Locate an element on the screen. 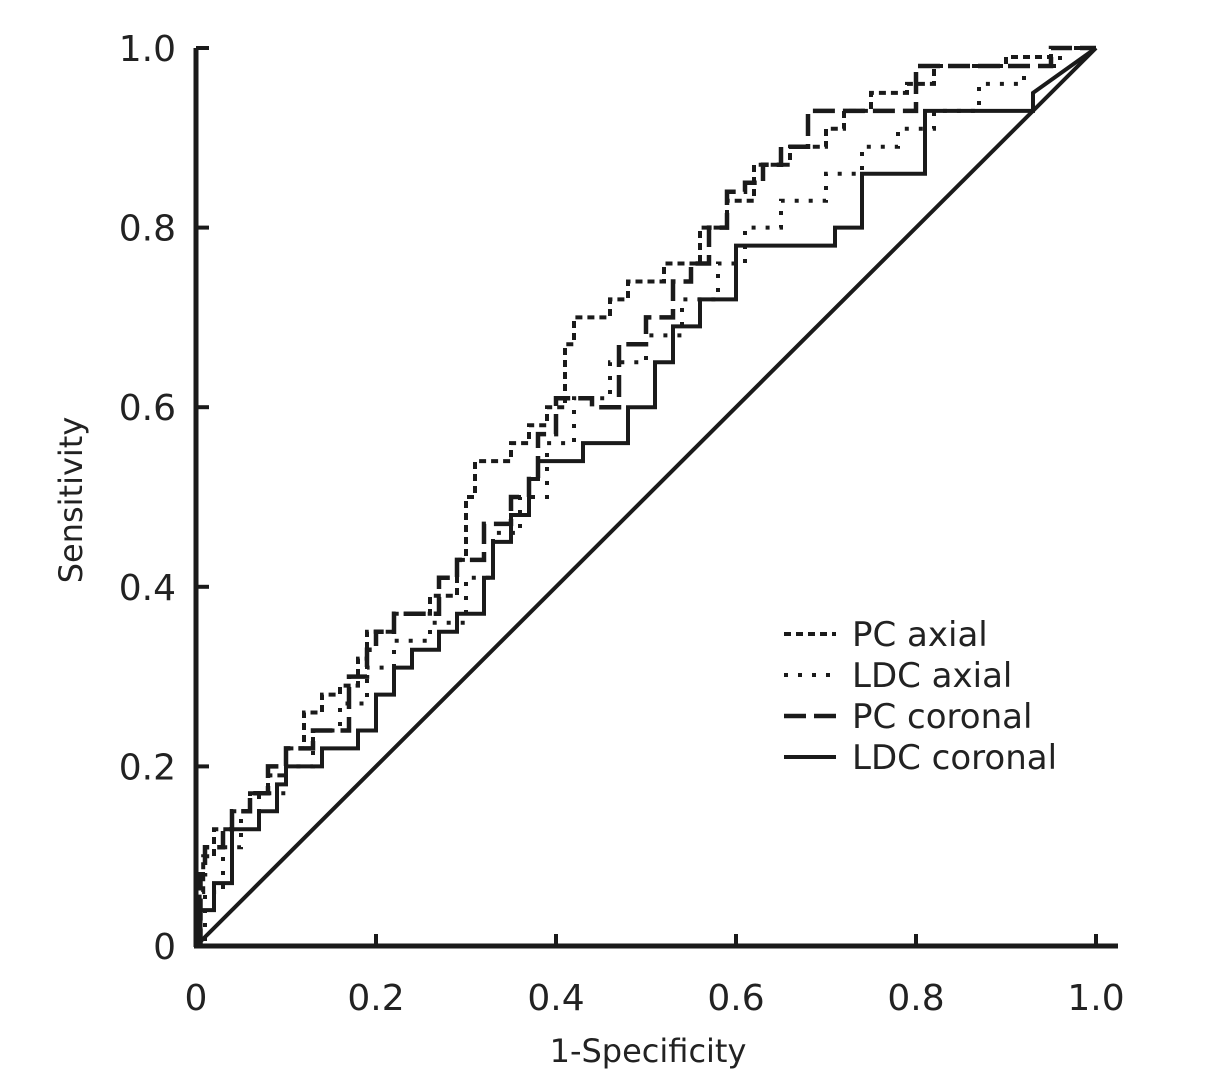  y-tick-label: 0.8 is located at coordinates (147, 229).